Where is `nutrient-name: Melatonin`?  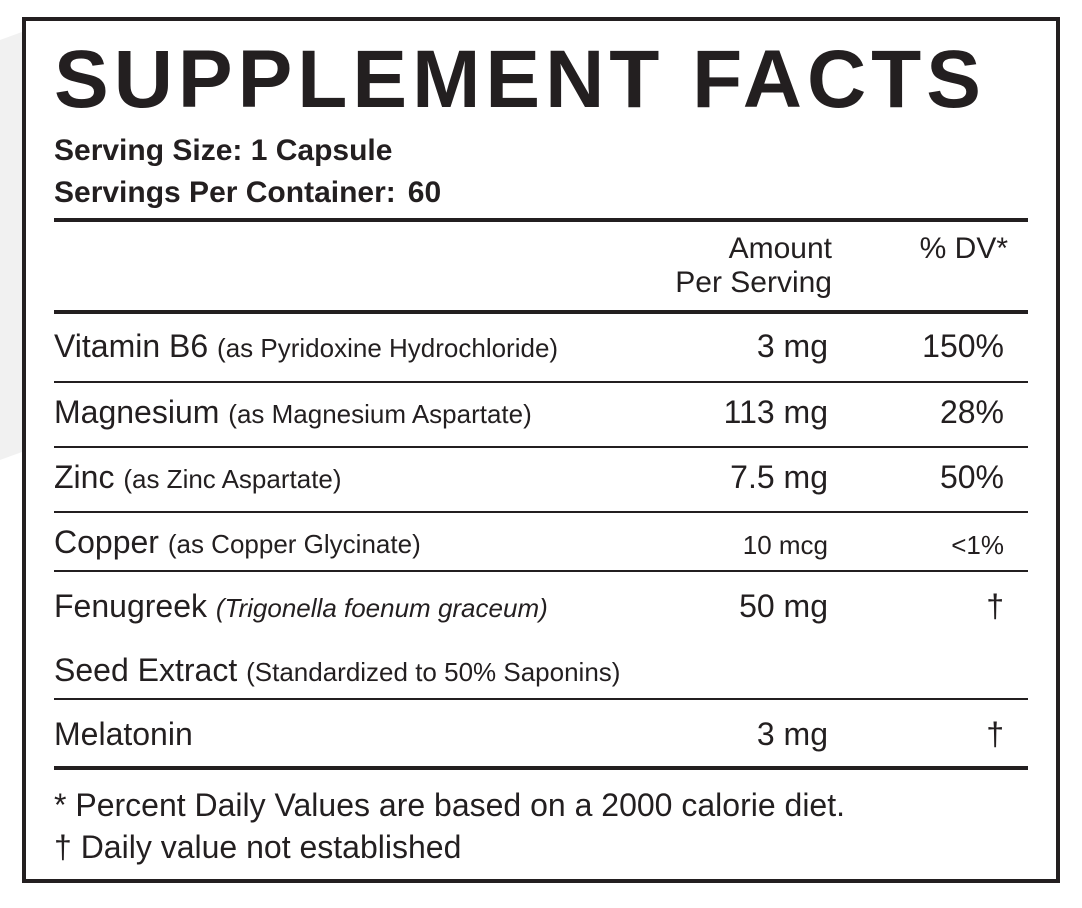
nutrient-name: Melatonin is located at coordinates (123, 734).